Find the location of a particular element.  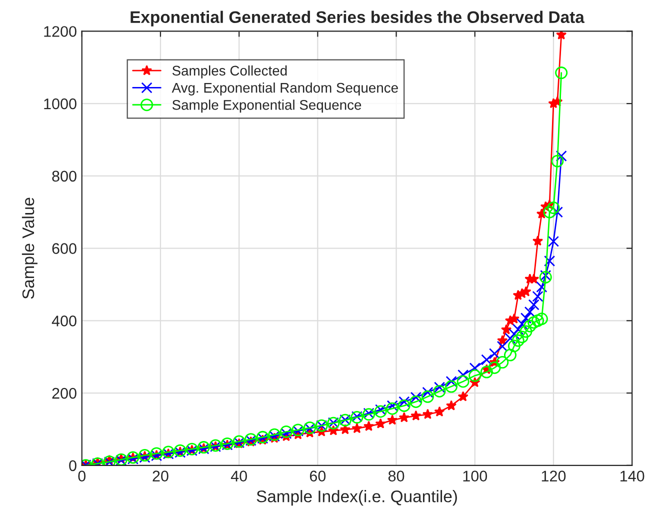

y-tick-label: 1200 is located at coordinates (60, 31).